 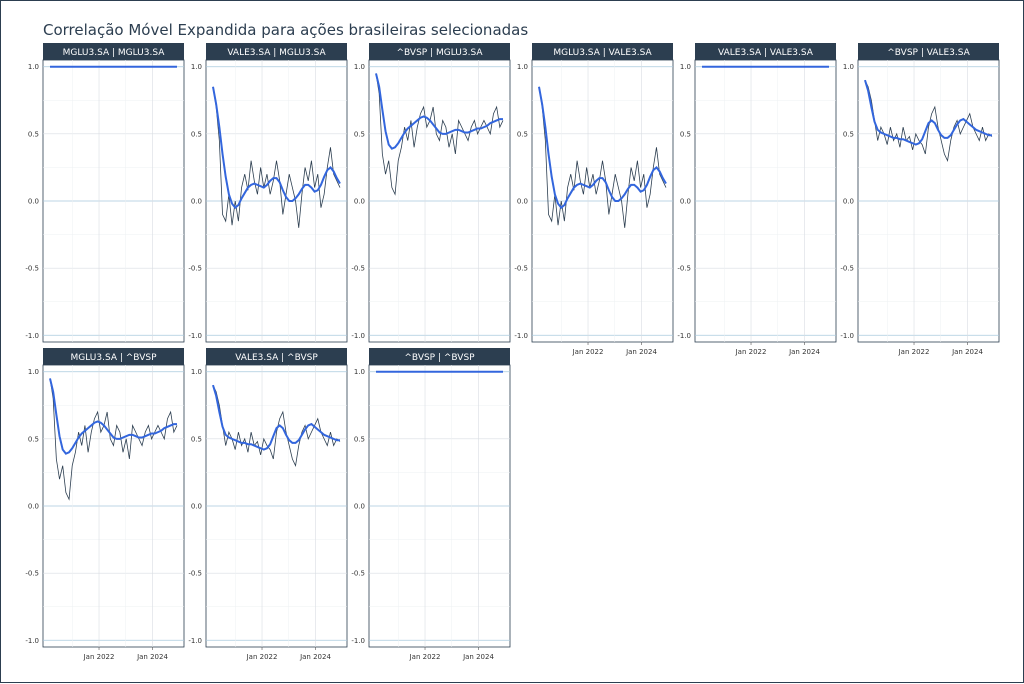 I want to click on facet-strip-label: MGLU3.SA | ^BVSP, so click(x=113, y=358).